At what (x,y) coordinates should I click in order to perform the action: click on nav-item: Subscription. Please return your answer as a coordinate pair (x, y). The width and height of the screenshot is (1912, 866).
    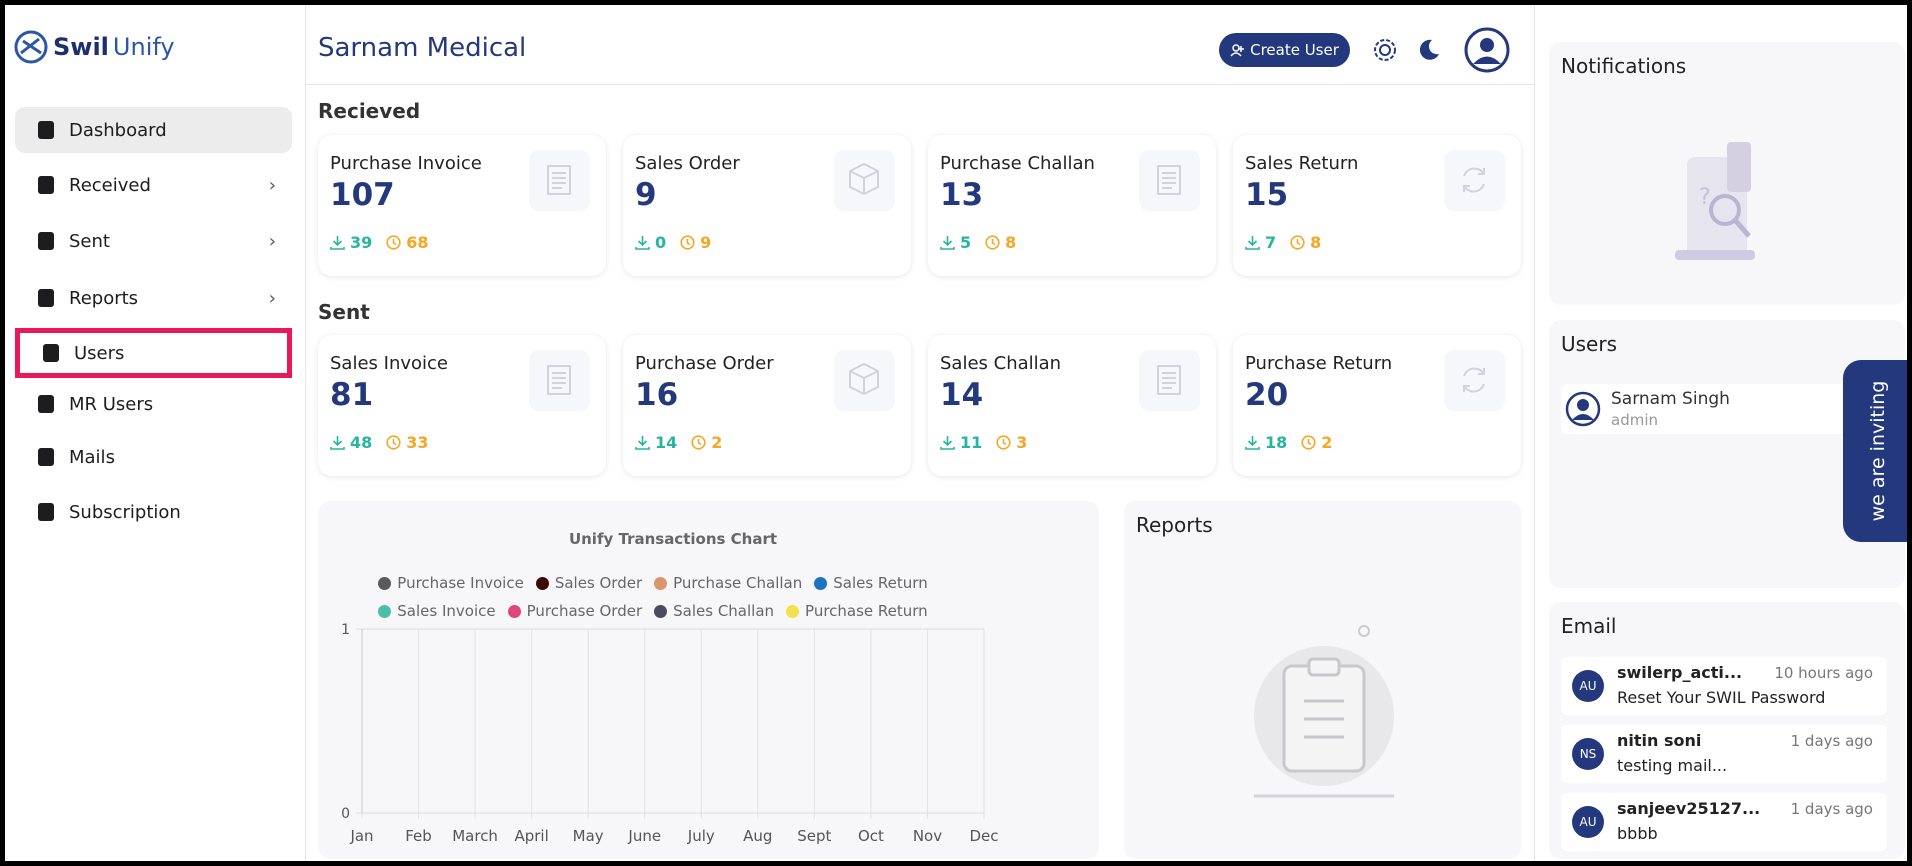
    Looking at the image, I should click on (153, 512).